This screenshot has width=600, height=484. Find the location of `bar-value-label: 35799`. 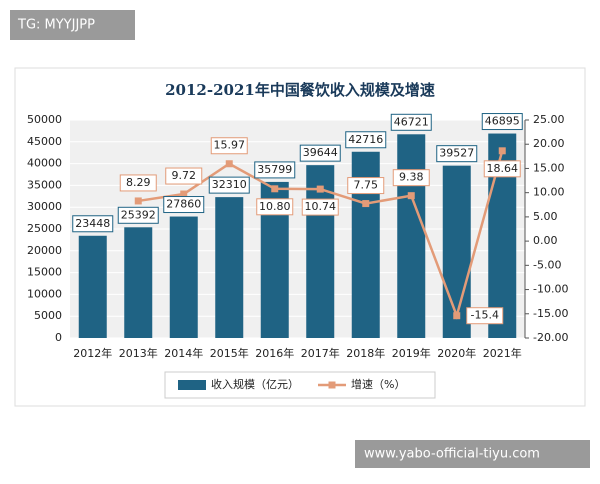

bar-value-label: 35799 is located at coordinates (274, 169).